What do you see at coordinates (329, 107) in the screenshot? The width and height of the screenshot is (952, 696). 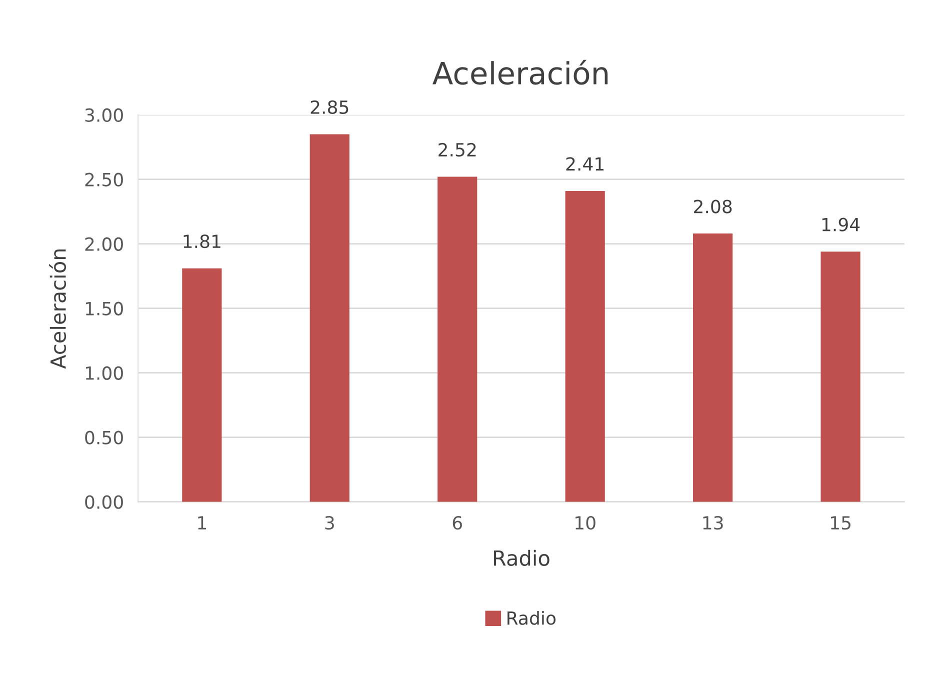 I see `data-label: 2.85` at bounding box center [329, 107].